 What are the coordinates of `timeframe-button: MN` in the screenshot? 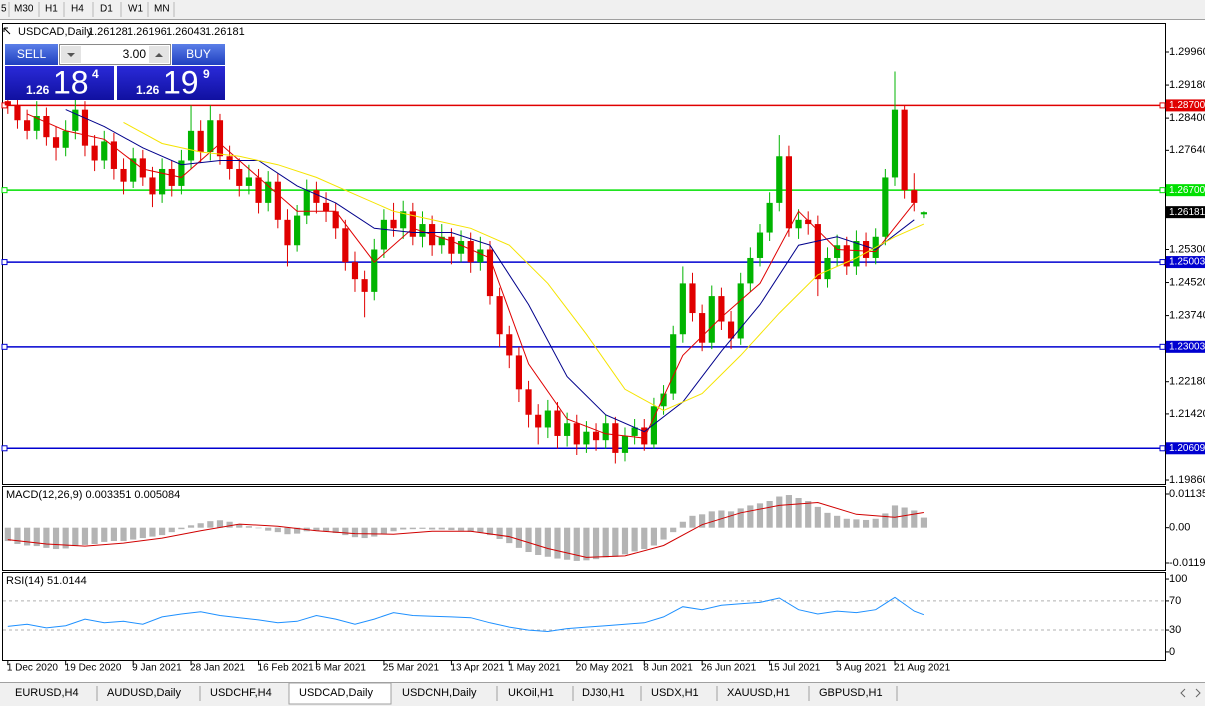 It's located at (162, 9).